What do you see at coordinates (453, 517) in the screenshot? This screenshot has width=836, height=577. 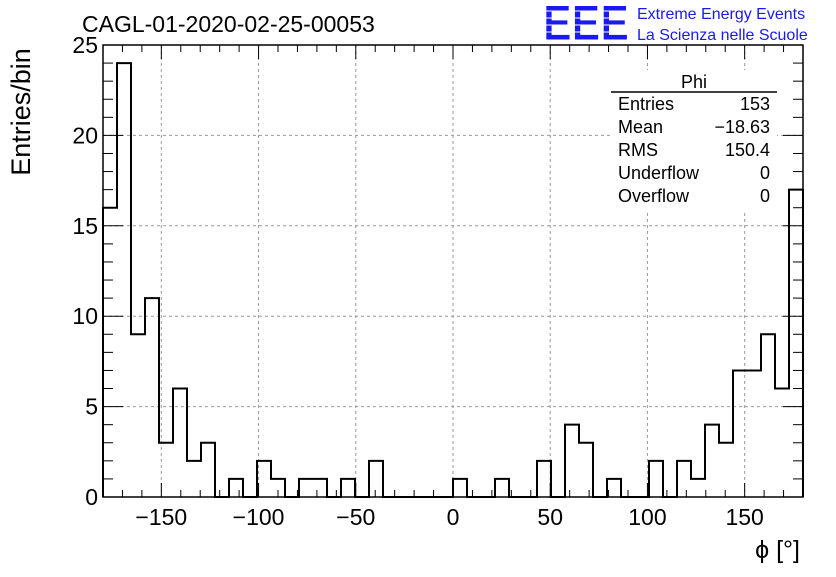 I see `x-tick-label: 0` at bounding box center [453, 517].